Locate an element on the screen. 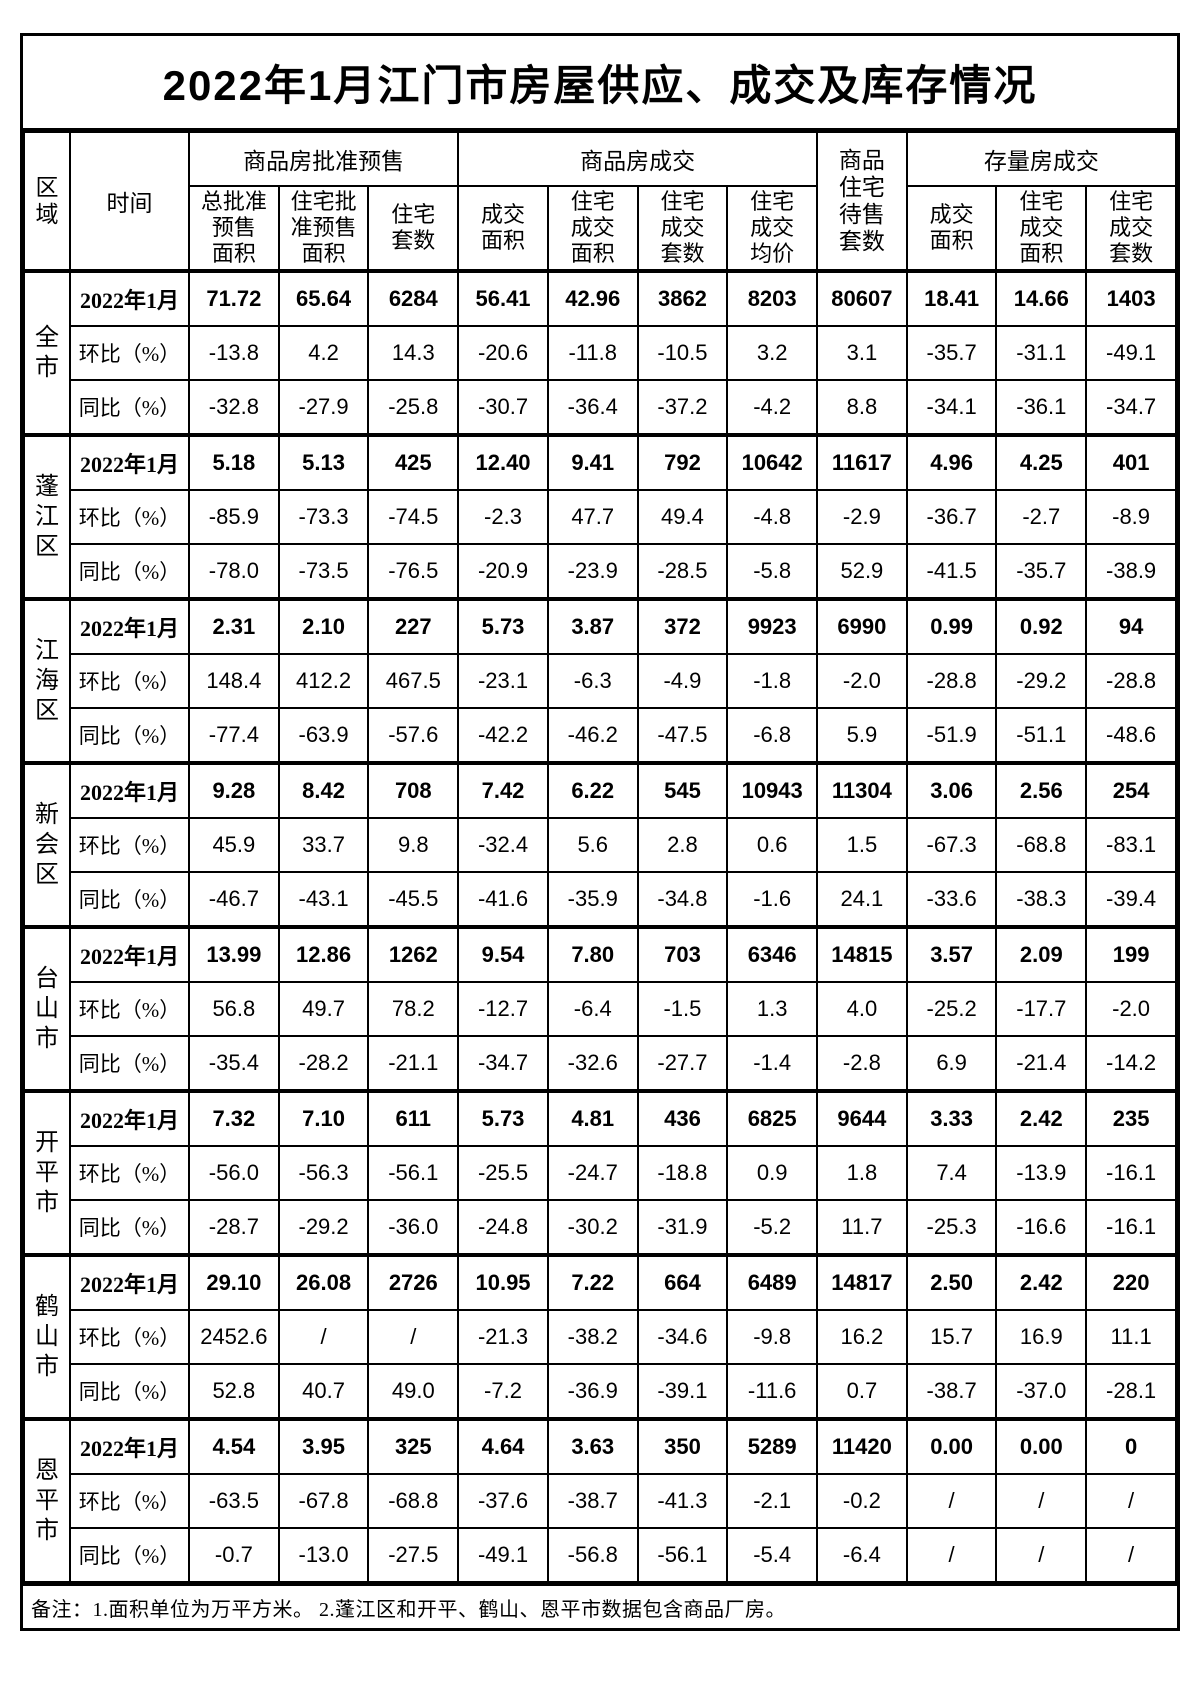  value-cell: 8203 is located at coordinates (772, 298).